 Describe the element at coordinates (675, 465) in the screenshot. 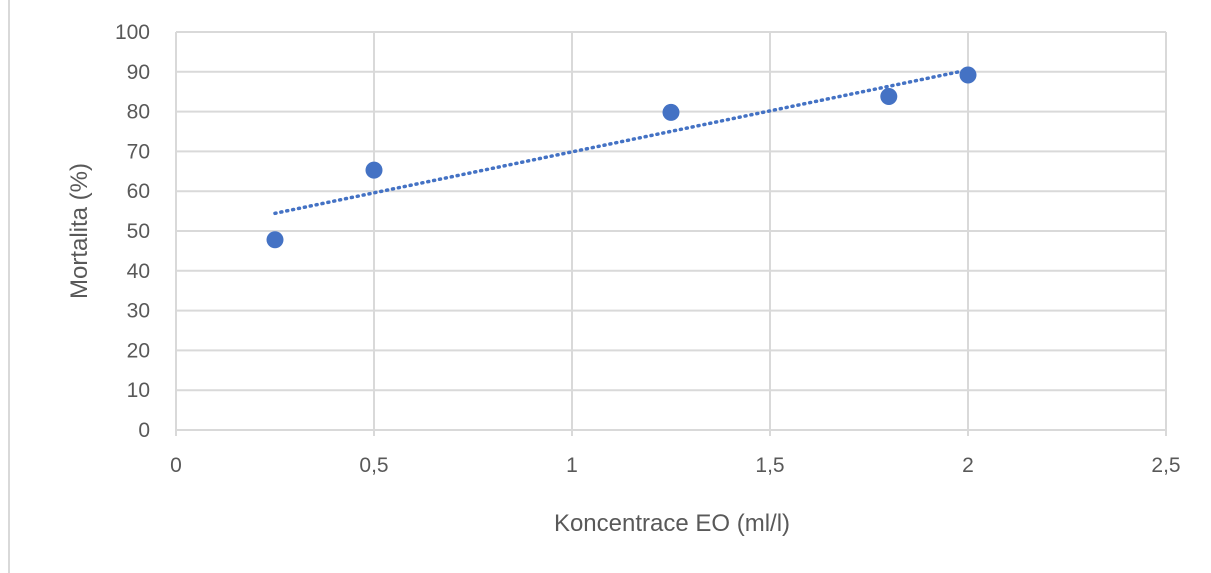

I see `x-tick-labels: 0 0,5 1 1,5 2 2,5` at that location.